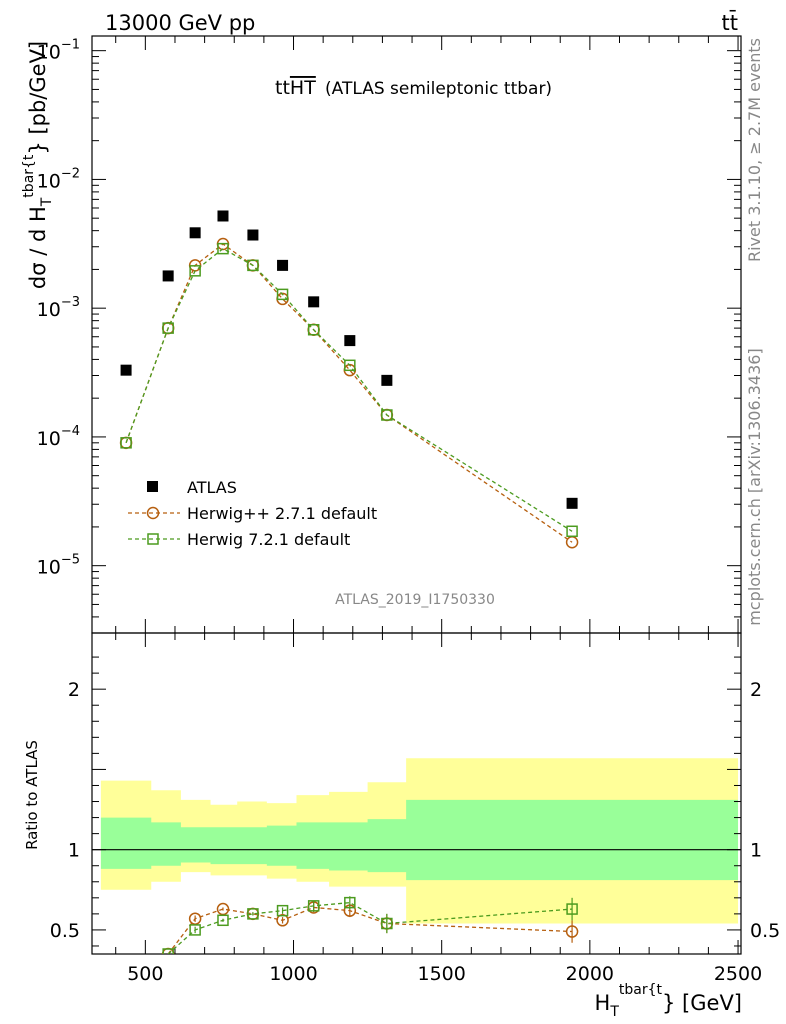  Describe the element at coordinates (153, 513) in the screenshot. I see `legend-herwigpp-marker` at that location.